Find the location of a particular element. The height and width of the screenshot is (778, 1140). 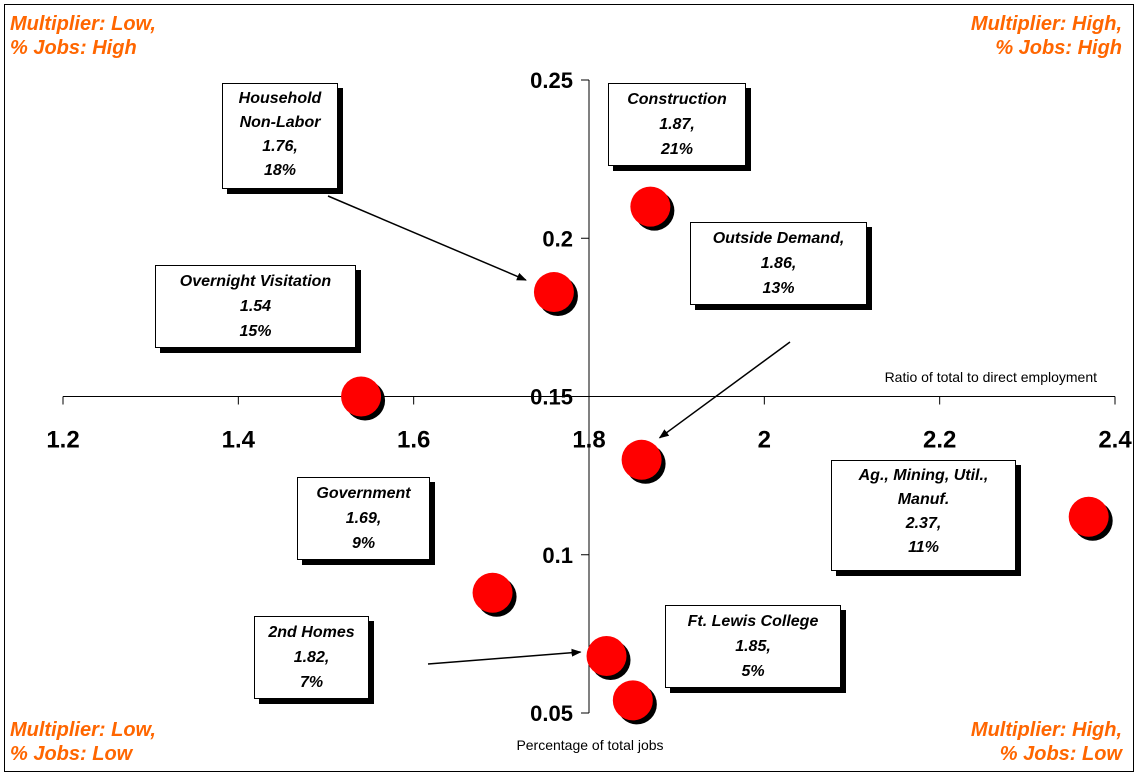

y-tick-label: 0.2 is located at coordinates (557, 238).